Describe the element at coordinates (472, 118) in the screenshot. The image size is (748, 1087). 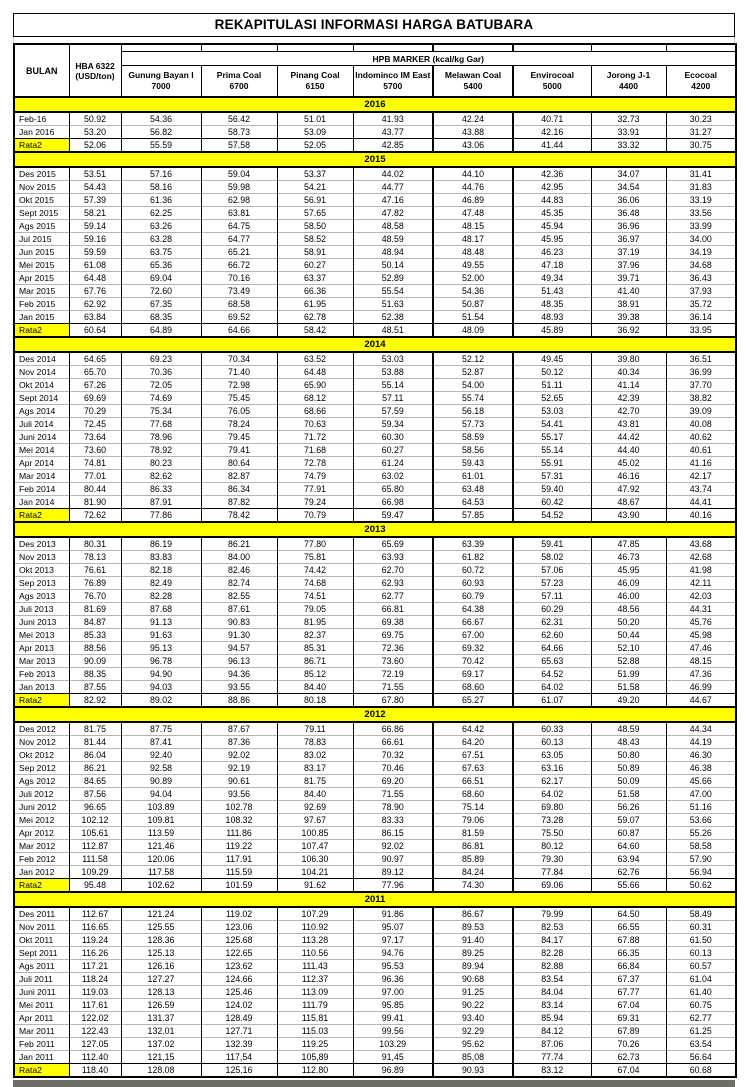
I see `price-cell: 42.24` at that location.